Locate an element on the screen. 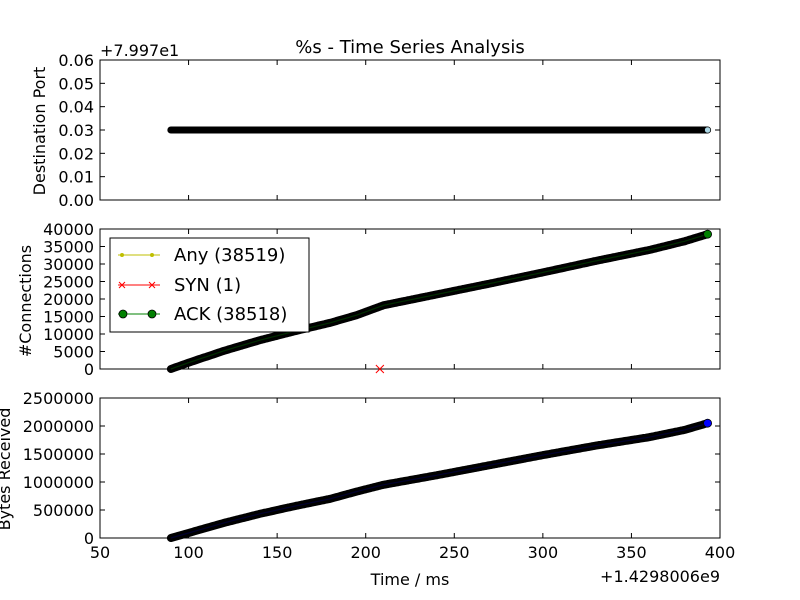  y-tick-label: 1000000 is located at coordinates (58, 482).